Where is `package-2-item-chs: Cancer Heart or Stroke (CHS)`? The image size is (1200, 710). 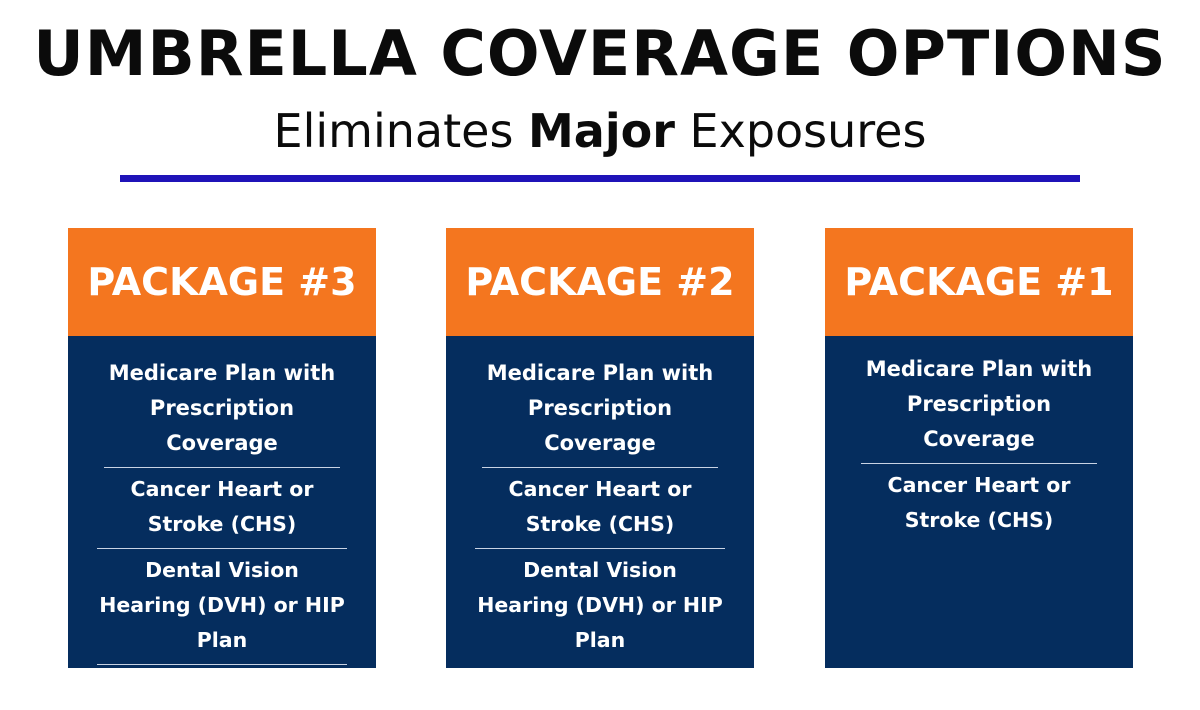 package-2-item-chs: Cancer Heart or Stroke (CHS) is located at coordinates (600, 508).